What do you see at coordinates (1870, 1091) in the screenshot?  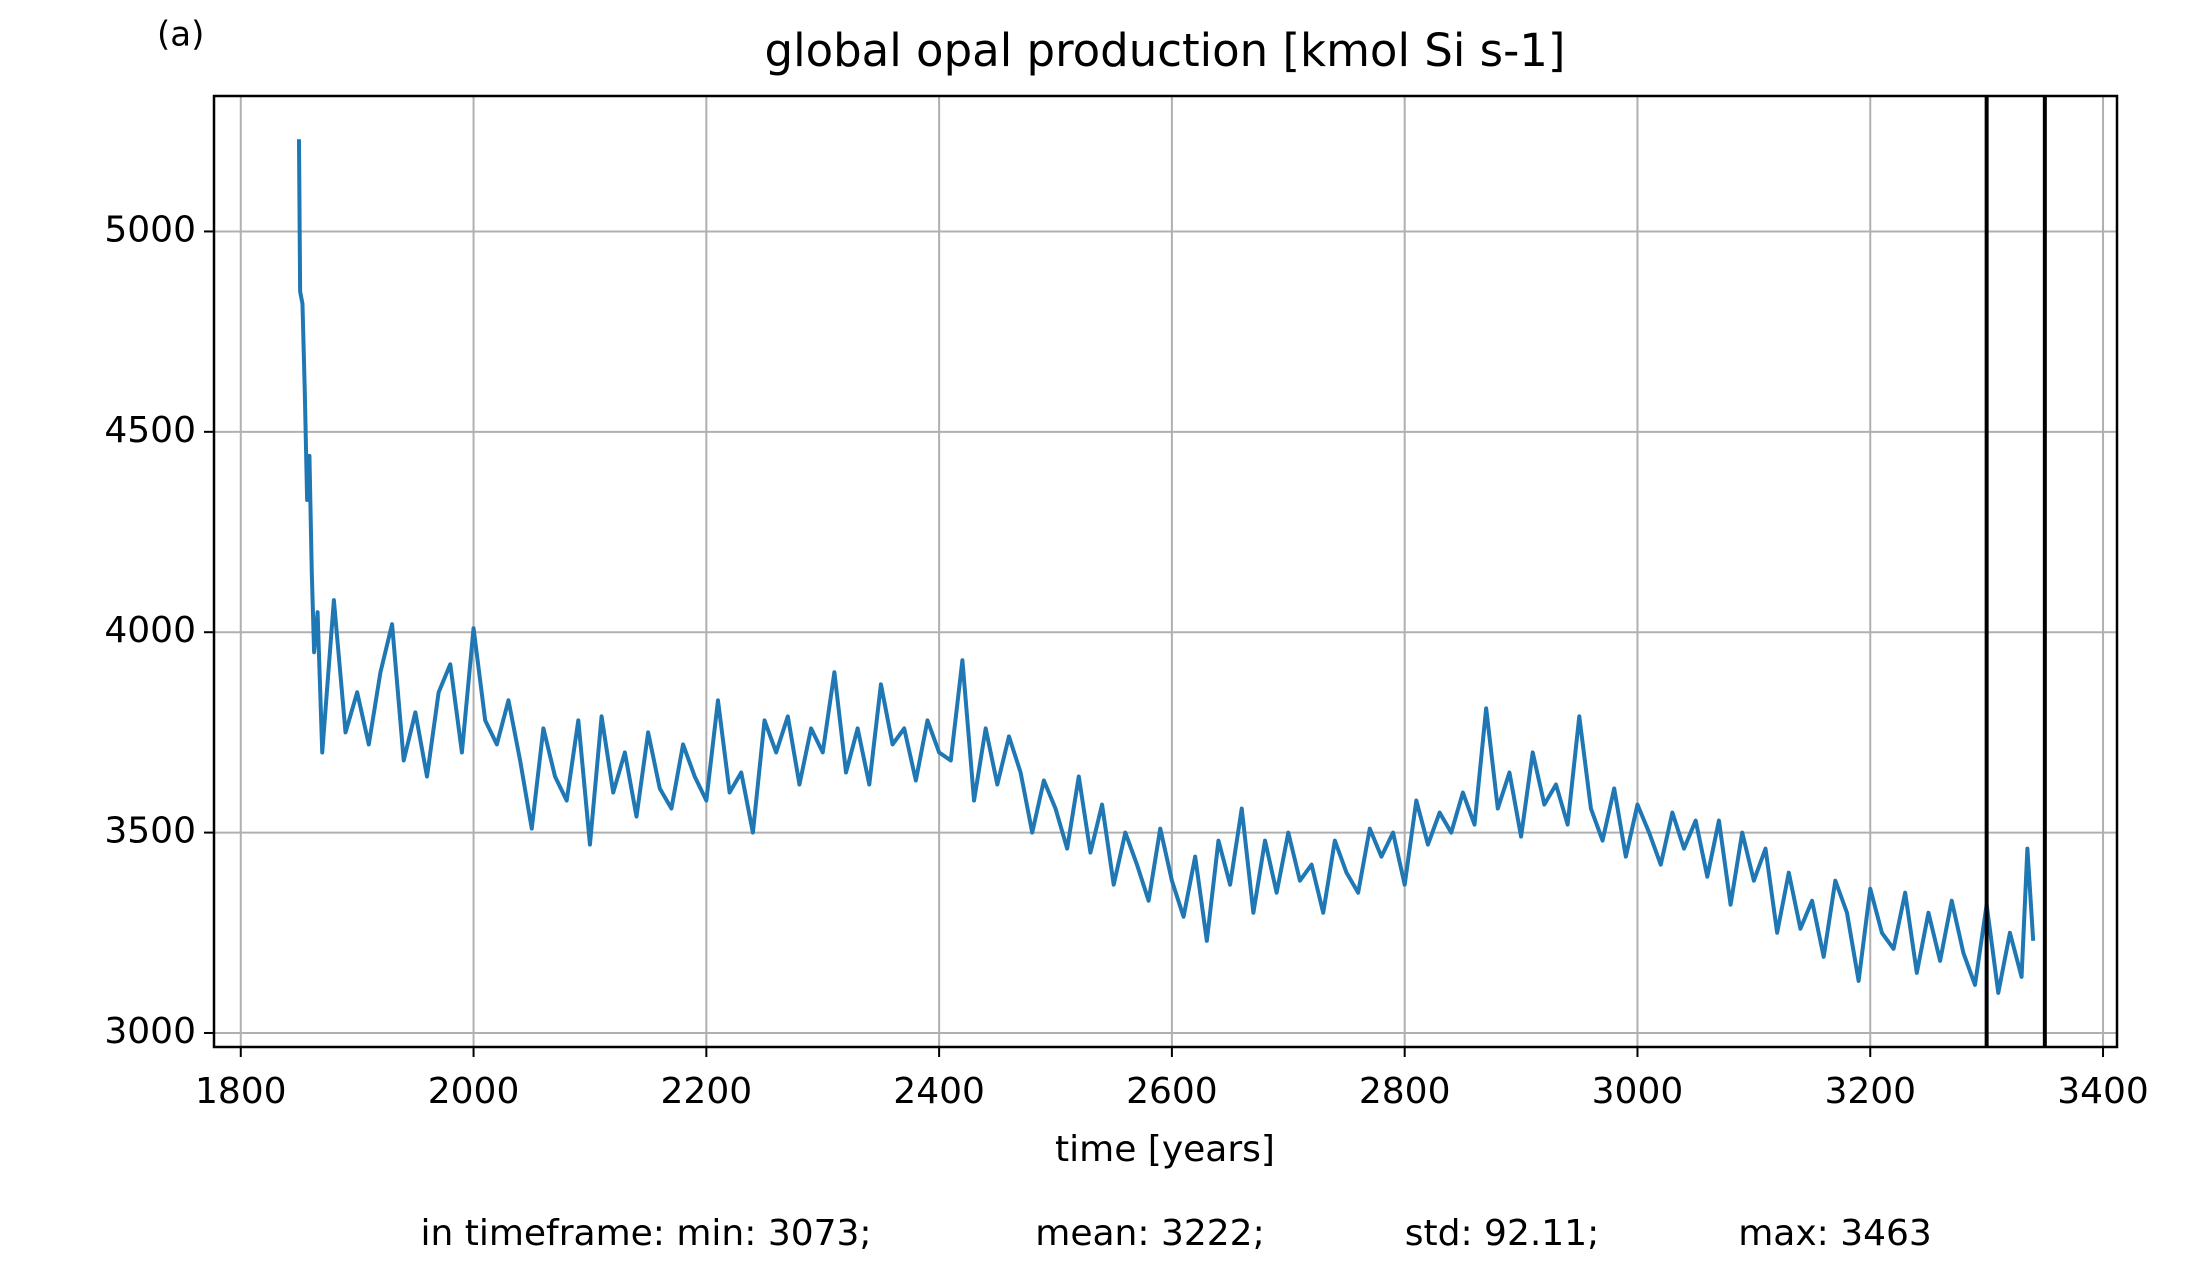 I see `x-tick-label: 3200` at bounding box center [1870, 1091].